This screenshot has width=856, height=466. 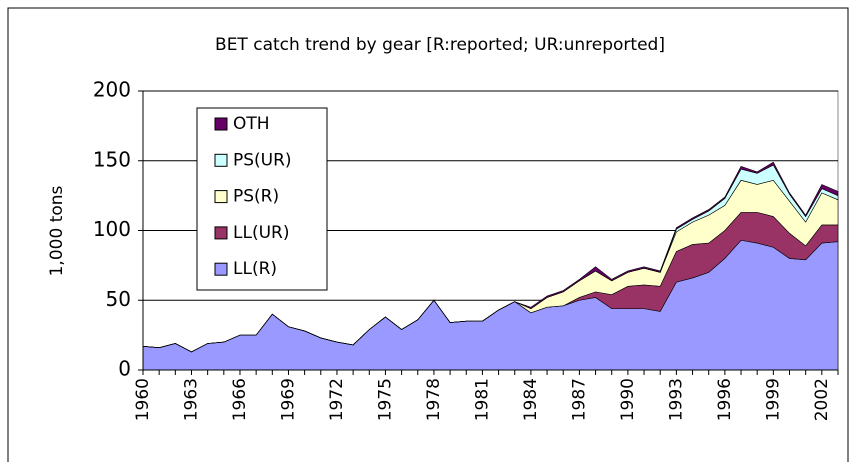 I want to click on y-tick-label: 0, so click(x=124, y=369).